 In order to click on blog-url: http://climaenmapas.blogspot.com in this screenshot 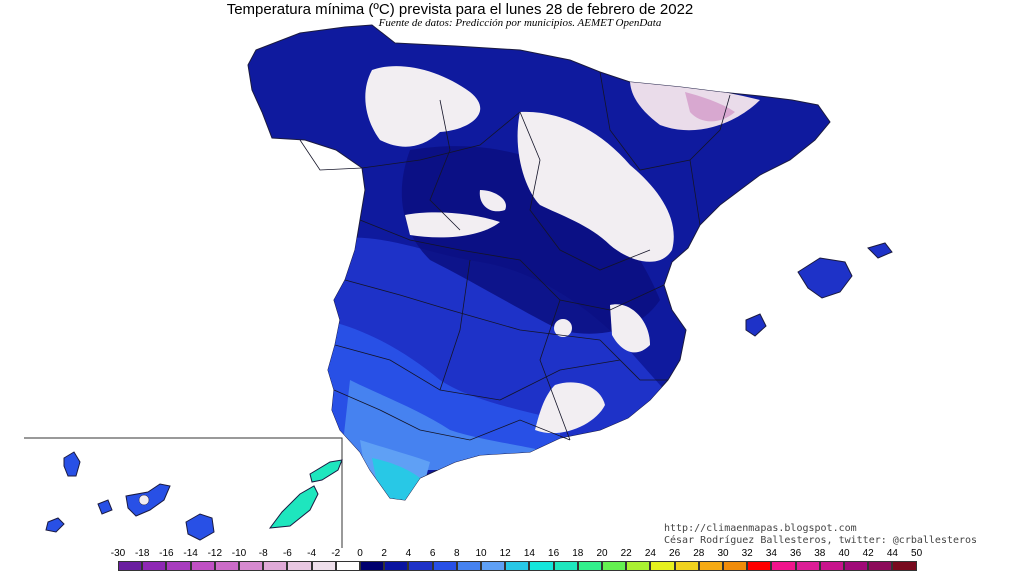, I will do `click(760, 528)`.